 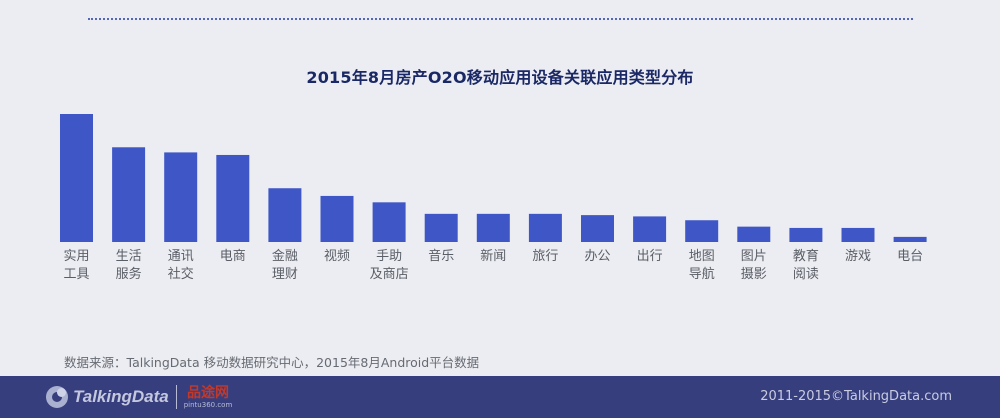 I want to click on category-label-16: 电台, so click(x=910, y=256).